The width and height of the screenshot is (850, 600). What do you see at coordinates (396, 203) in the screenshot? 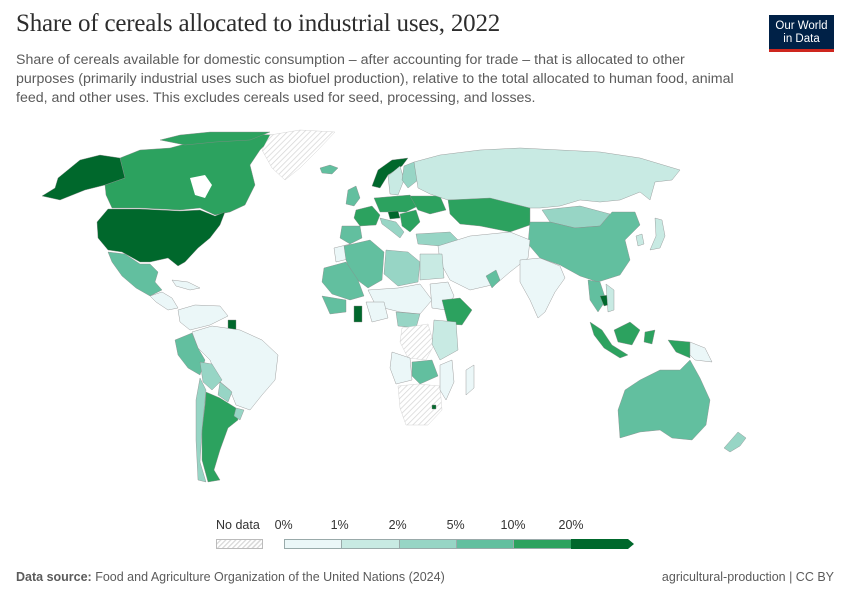
I see `region-germany-poland` at bounding box center [396, 203].